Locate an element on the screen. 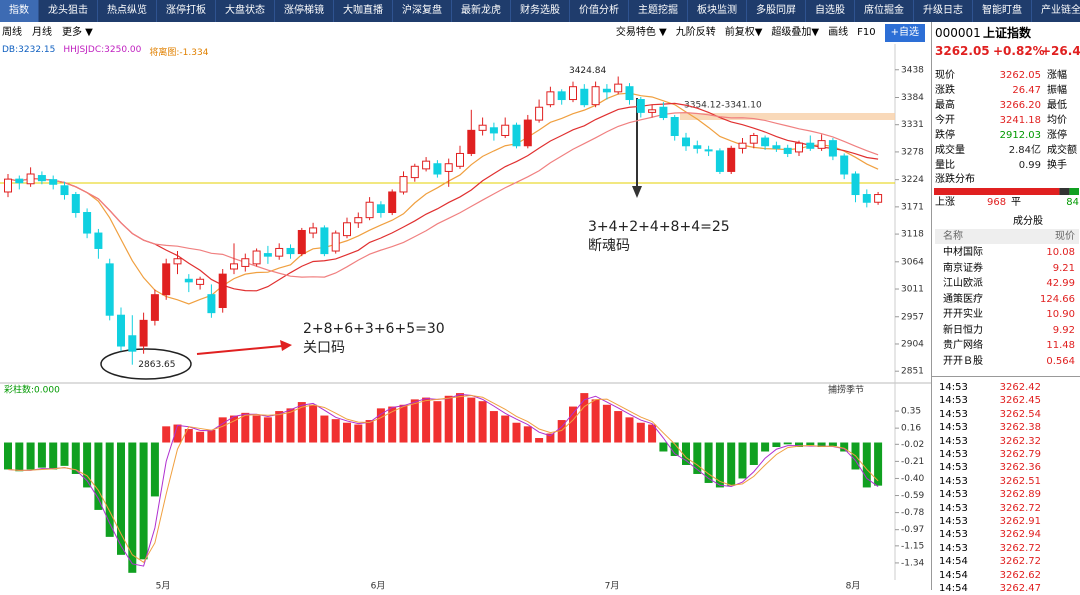  tab: 热点纵览 is located at coordinates (127, 11).